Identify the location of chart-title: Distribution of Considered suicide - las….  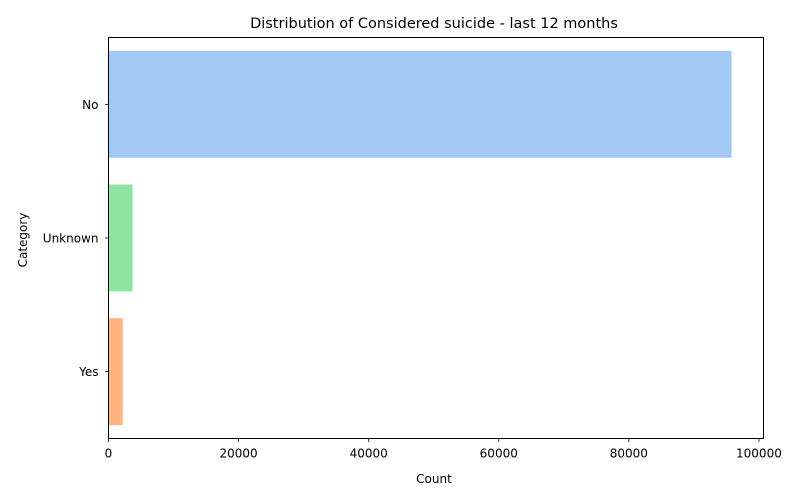
(434, 24).